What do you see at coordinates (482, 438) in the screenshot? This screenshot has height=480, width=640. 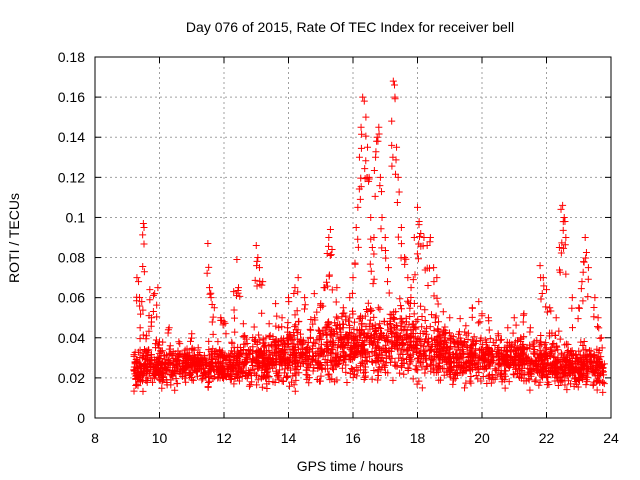 I see `x-tick-label: 20` at bounding box center [482, 438].